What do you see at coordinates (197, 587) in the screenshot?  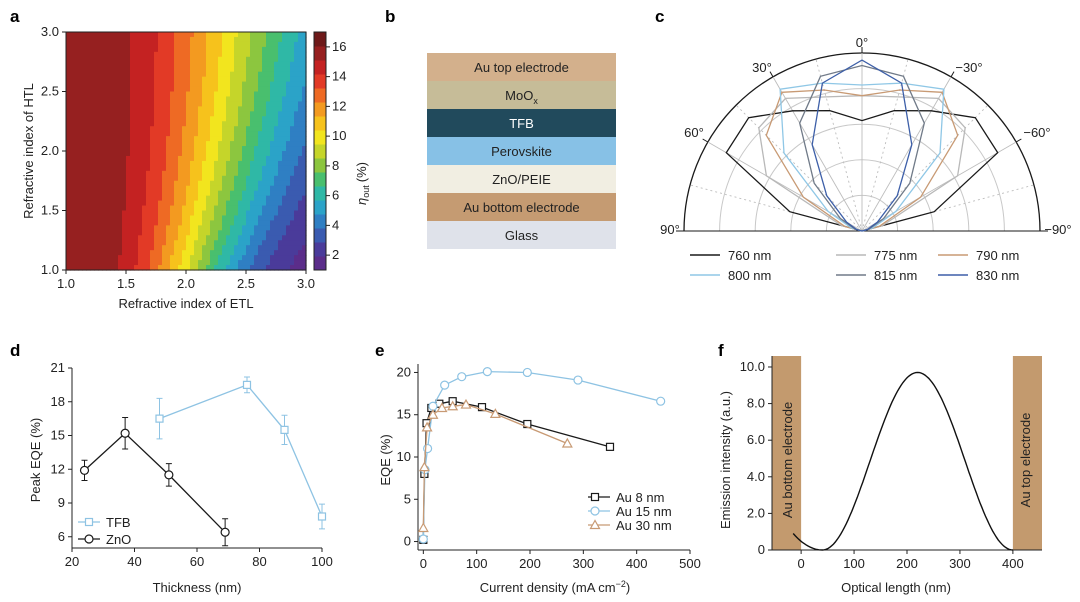 I see `thickness-xlabel: Thickness (nm)` at bounding box center [197, 587].